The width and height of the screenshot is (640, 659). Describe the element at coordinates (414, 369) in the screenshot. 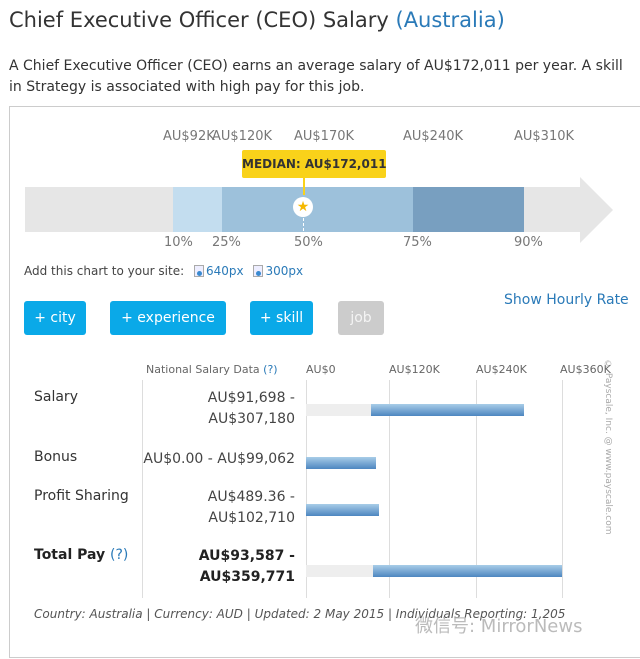

I see `axis-tick: AU$120K` at that location.